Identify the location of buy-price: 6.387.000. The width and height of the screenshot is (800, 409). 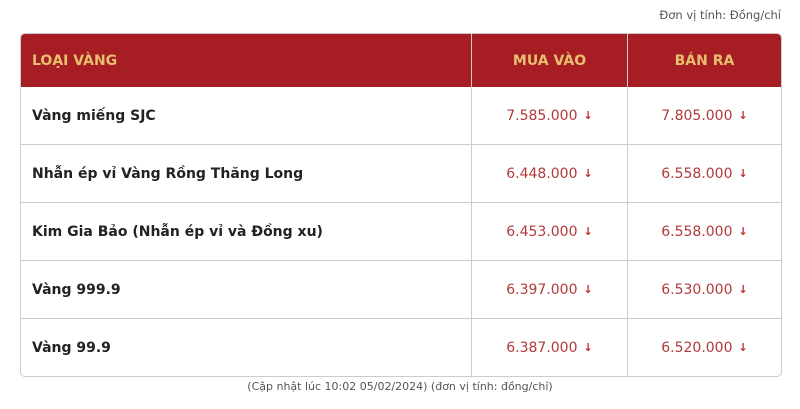
(542, 347).